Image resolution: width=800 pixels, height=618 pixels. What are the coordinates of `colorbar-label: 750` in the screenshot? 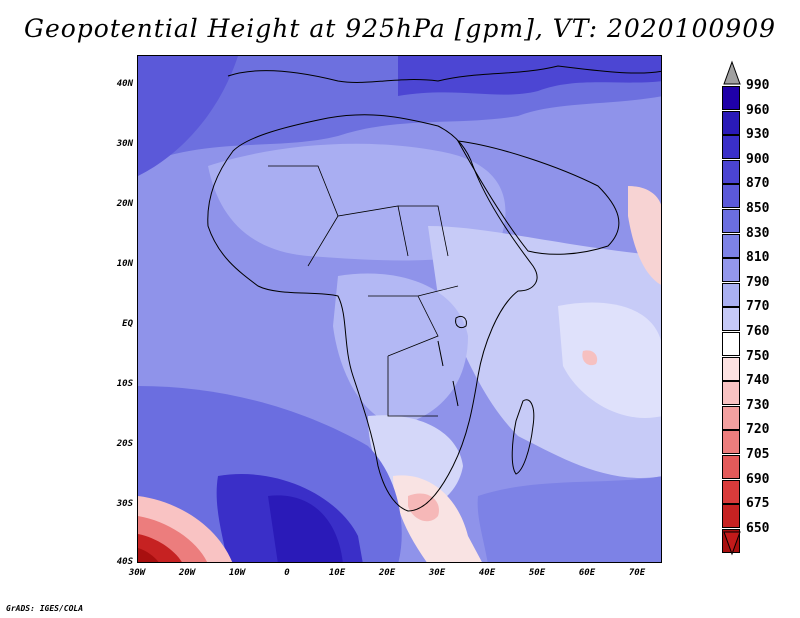 It's located at (758, 356).